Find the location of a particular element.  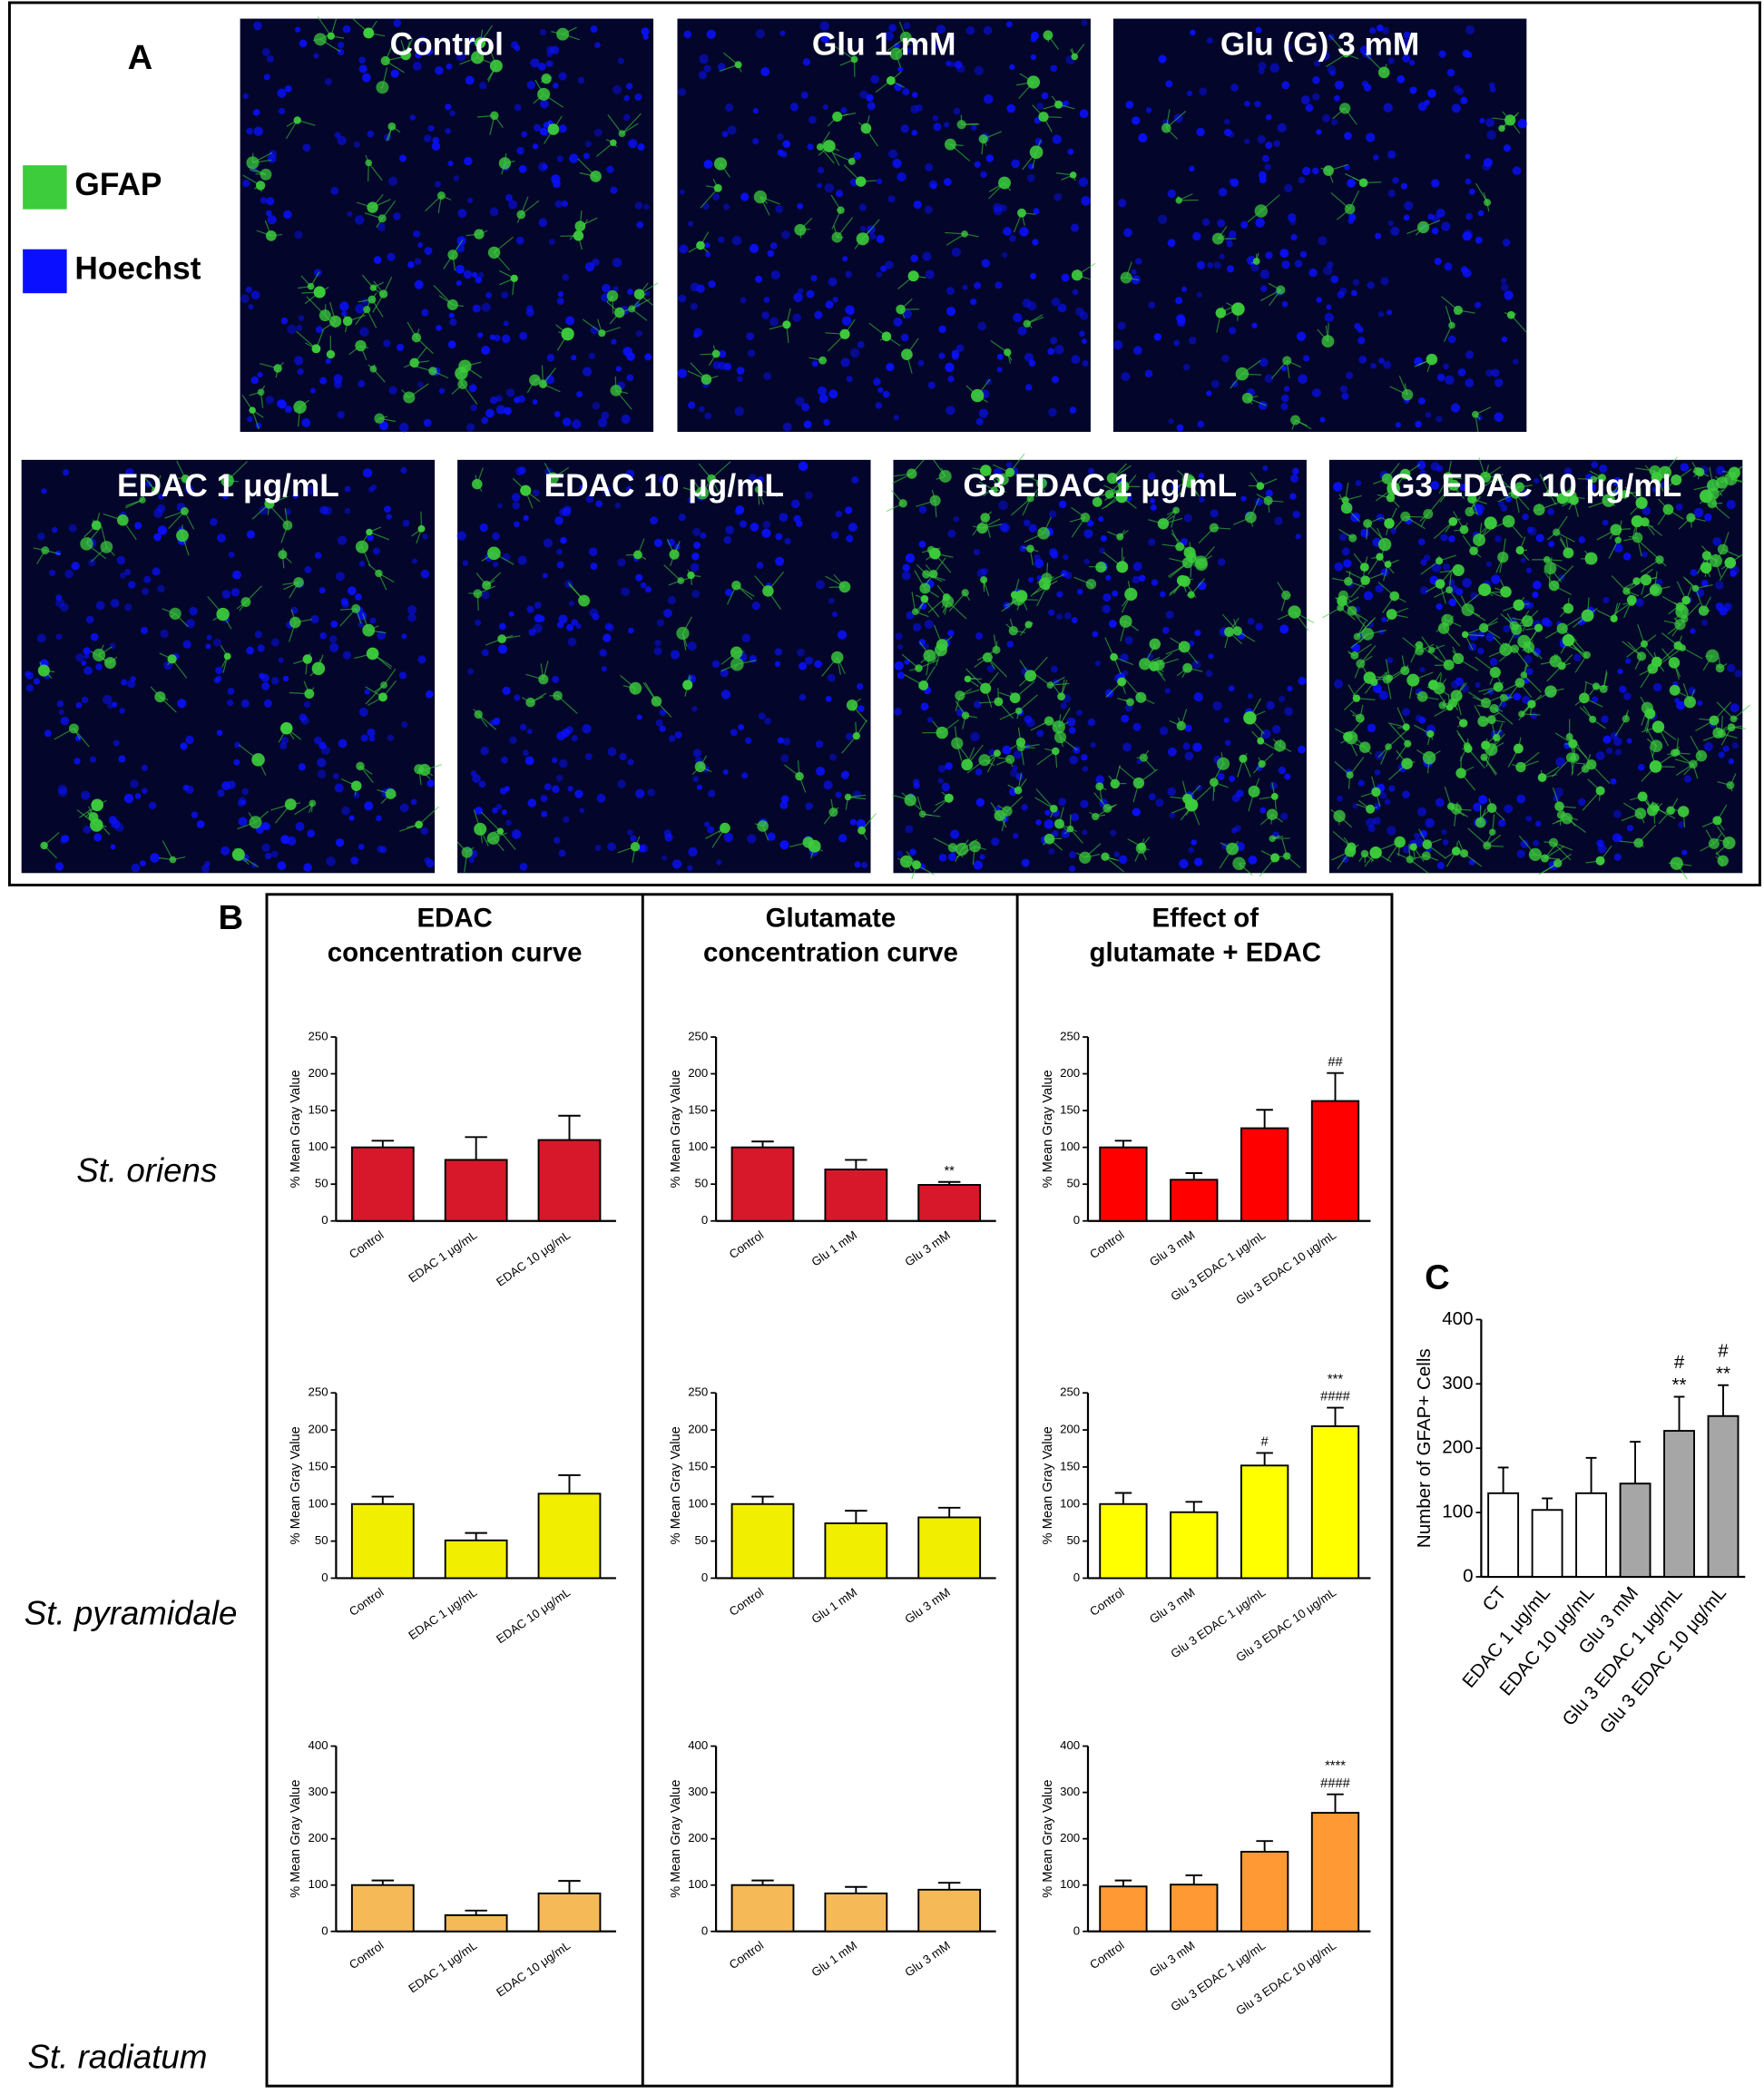

x-tick-label: Glu 3 mM is located at coordinates (1172, 1605).